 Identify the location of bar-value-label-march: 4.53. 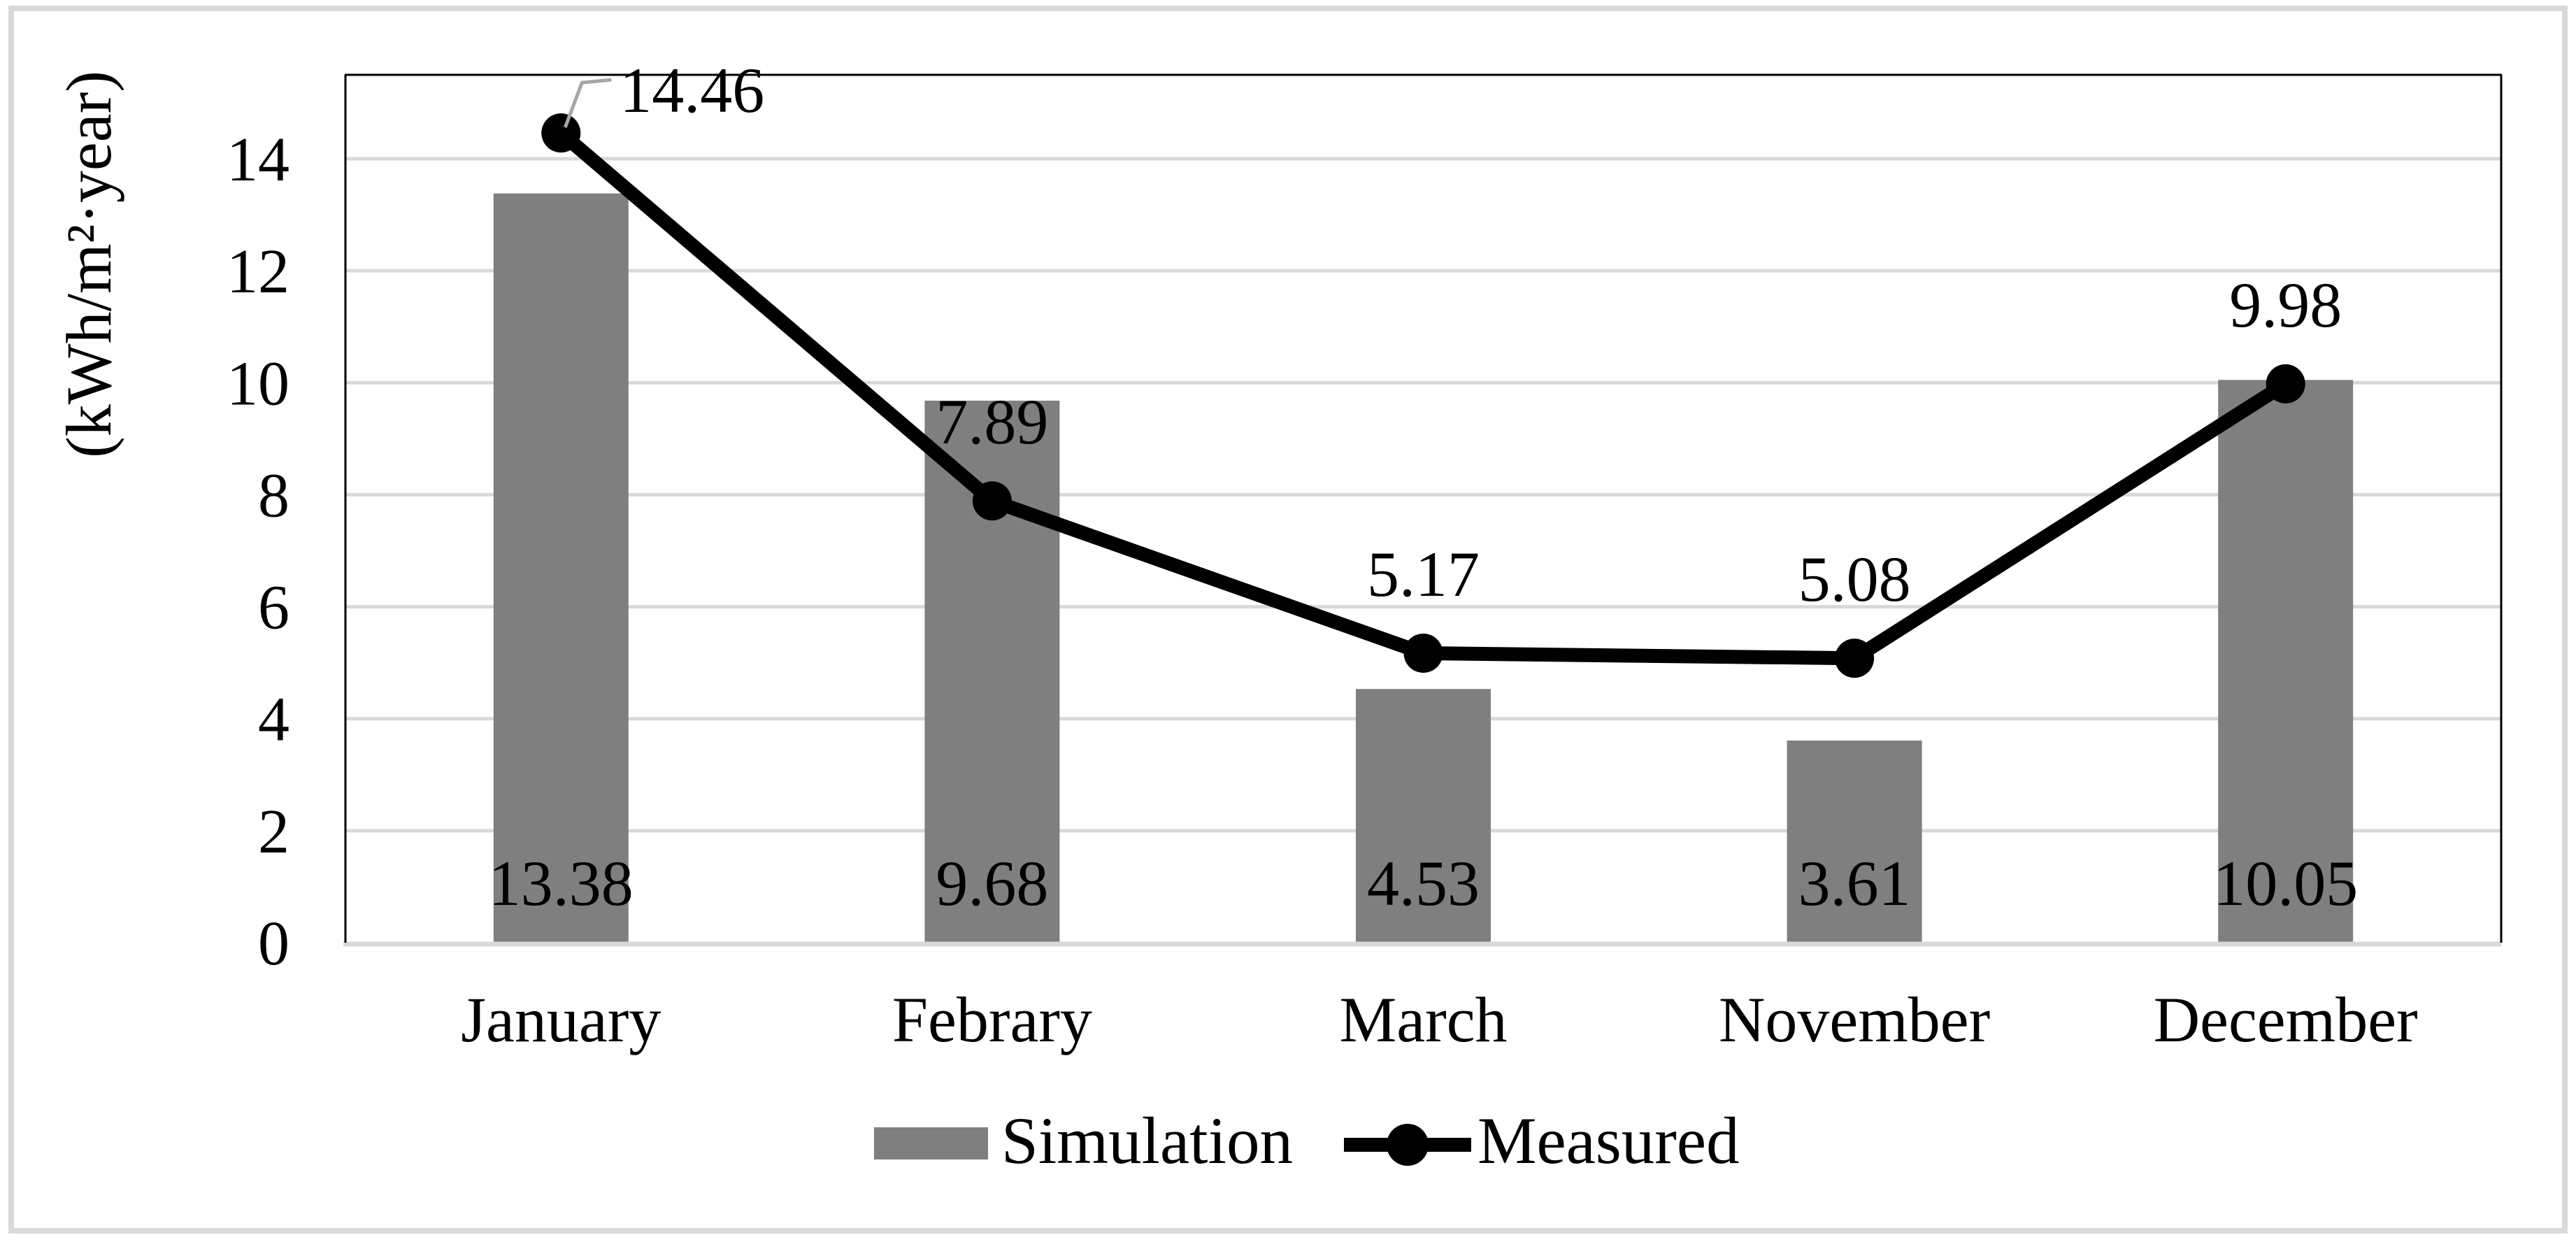
(1423, 883).